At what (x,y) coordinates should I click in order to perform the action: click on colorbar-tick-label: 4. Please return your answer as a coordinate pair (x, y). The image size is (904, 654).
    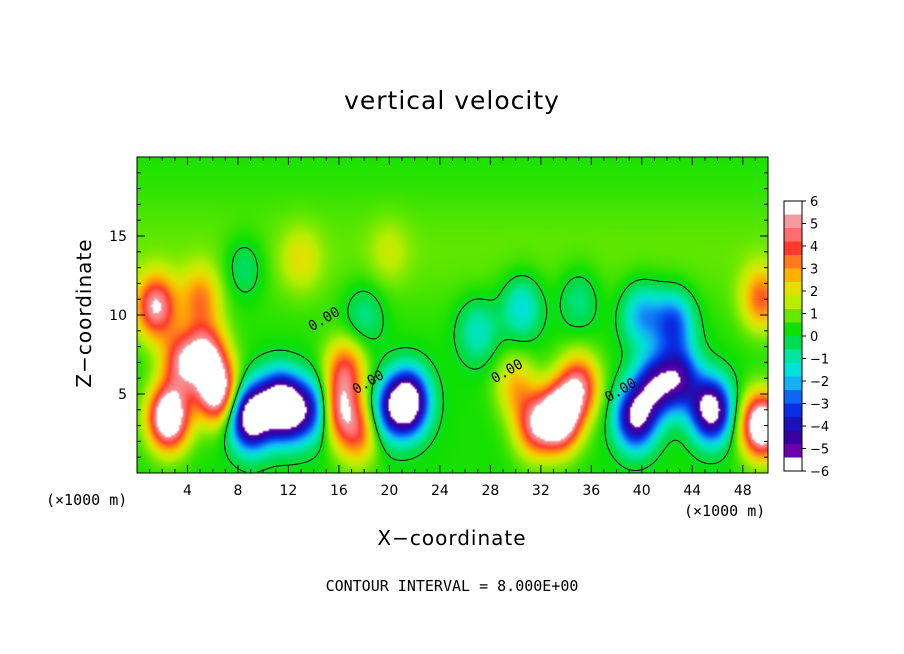
    Looking at the image, I should click on (814, 247).